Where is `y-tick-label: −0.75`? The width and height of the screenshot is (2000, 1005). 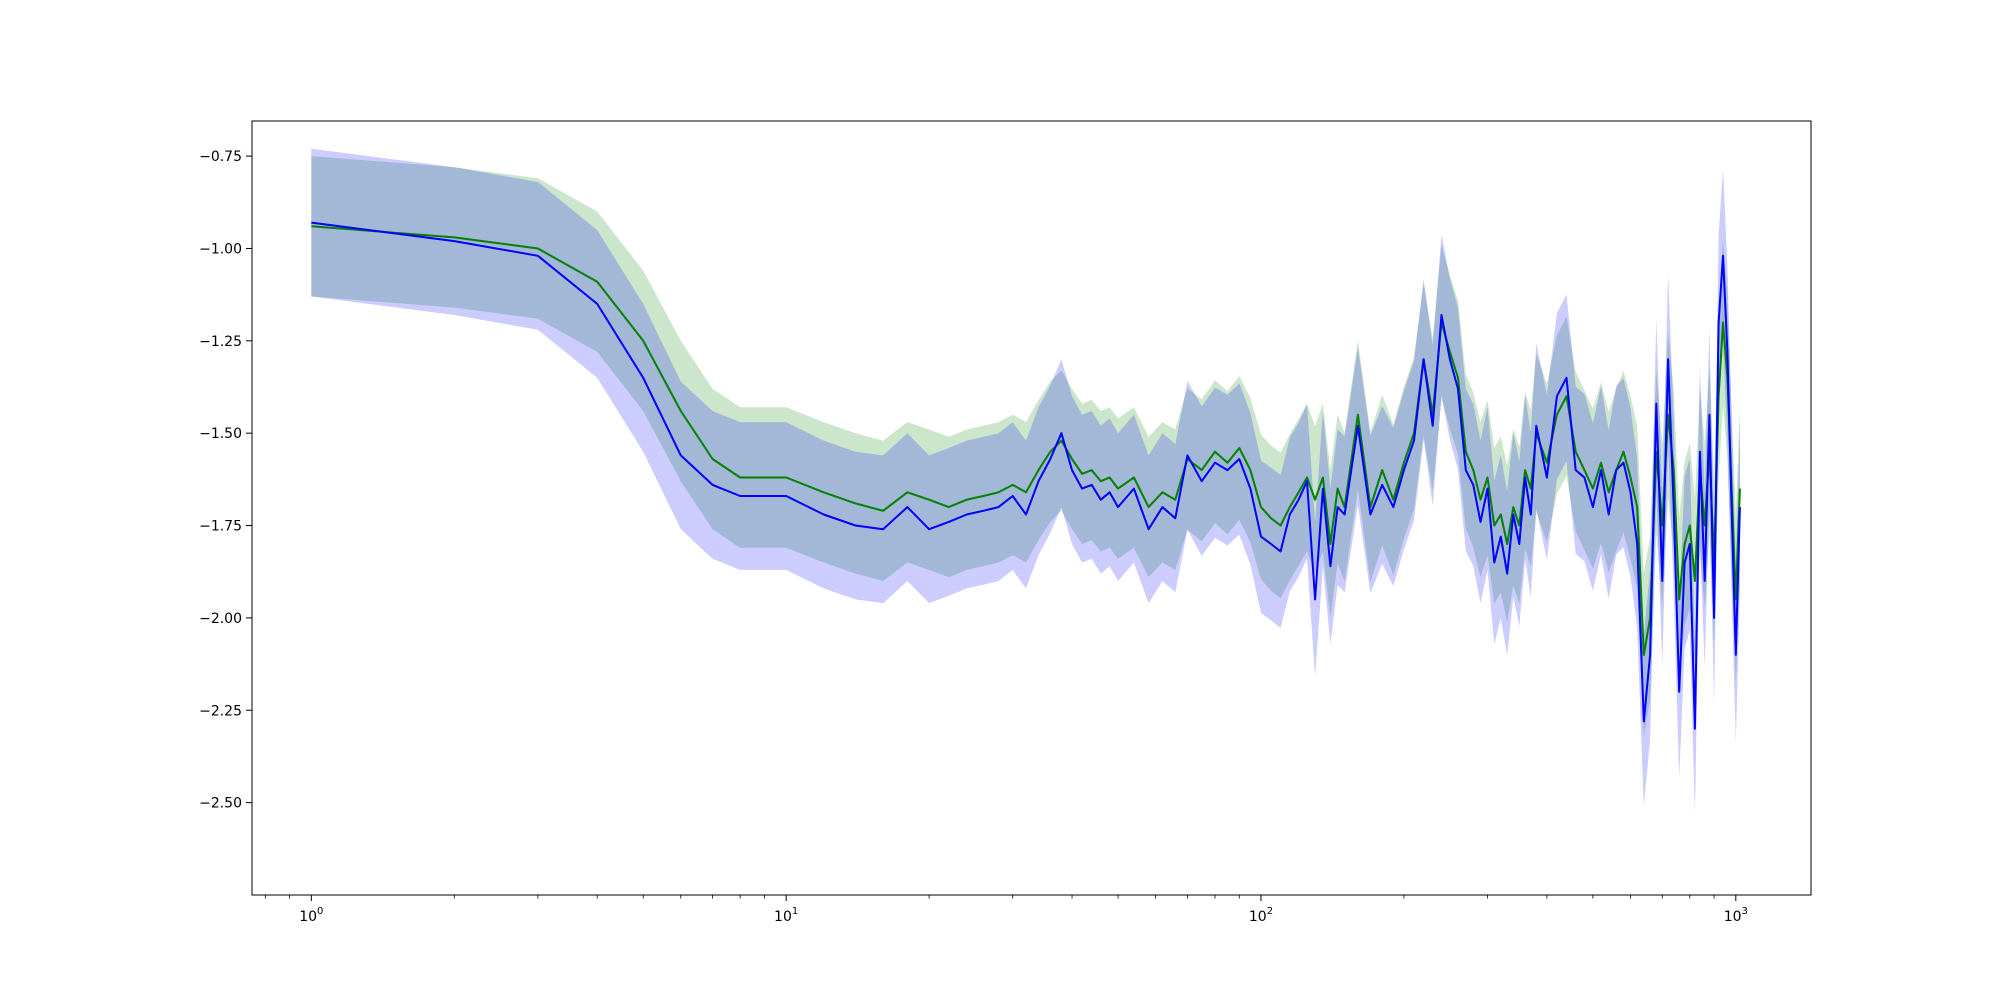
y-tick-label: −0.75 is located at coordinates (220, 157).